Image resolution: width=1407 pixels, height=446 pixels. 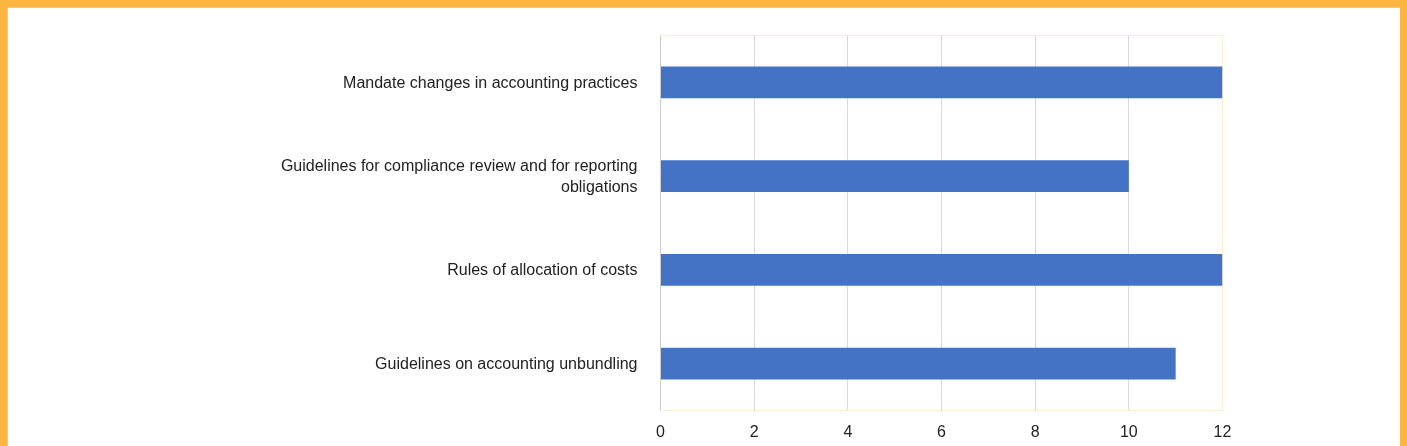 What do you see at coordinates (1222, 431) in the screenshot?
I see `x-tick-label: 12` at bounding box center [1222, 431].